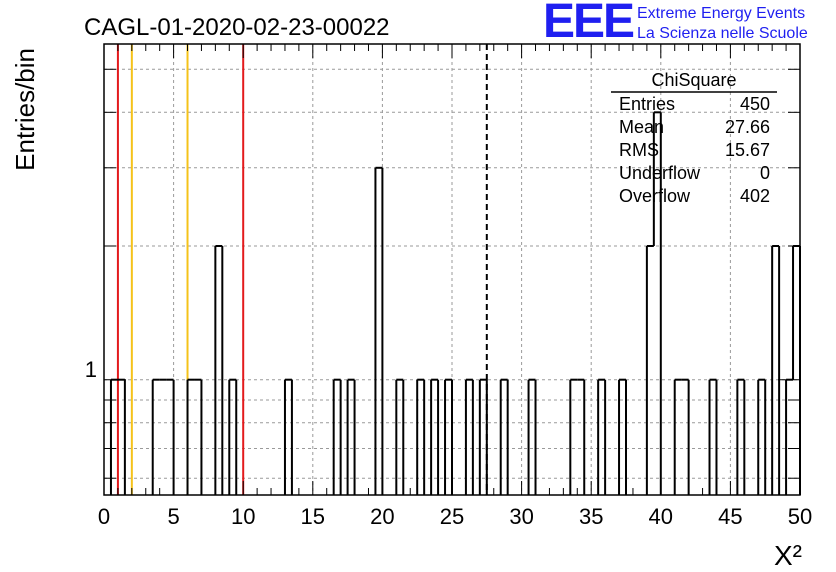 The image size is (836, 572). Describe the element at coordinates (521, 516) in the screenshot. I see `x-tick-label: 30` at that location.